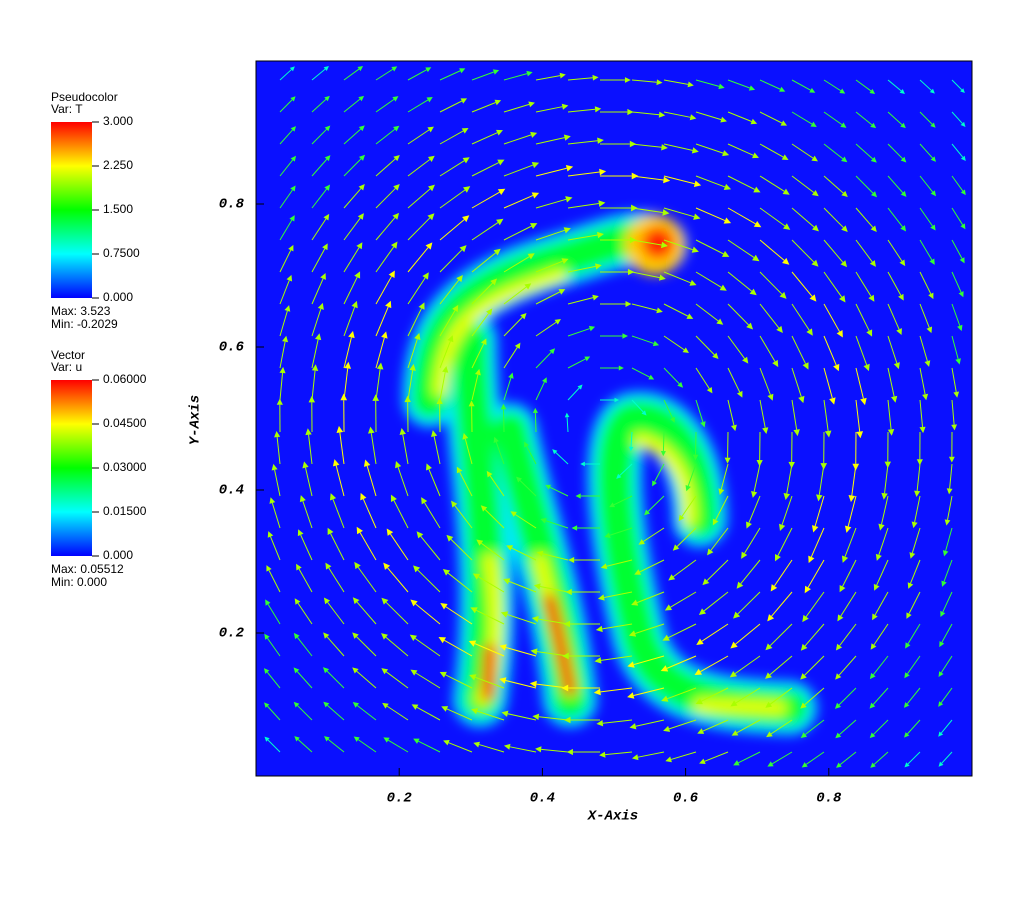 Image resolution: width=1024 pixels, height=914 pixels. What do you see at coordinates (79, 582) in the screenshot?
I see `legend-min: Min: 0.000` at bounding box center [79, 582].